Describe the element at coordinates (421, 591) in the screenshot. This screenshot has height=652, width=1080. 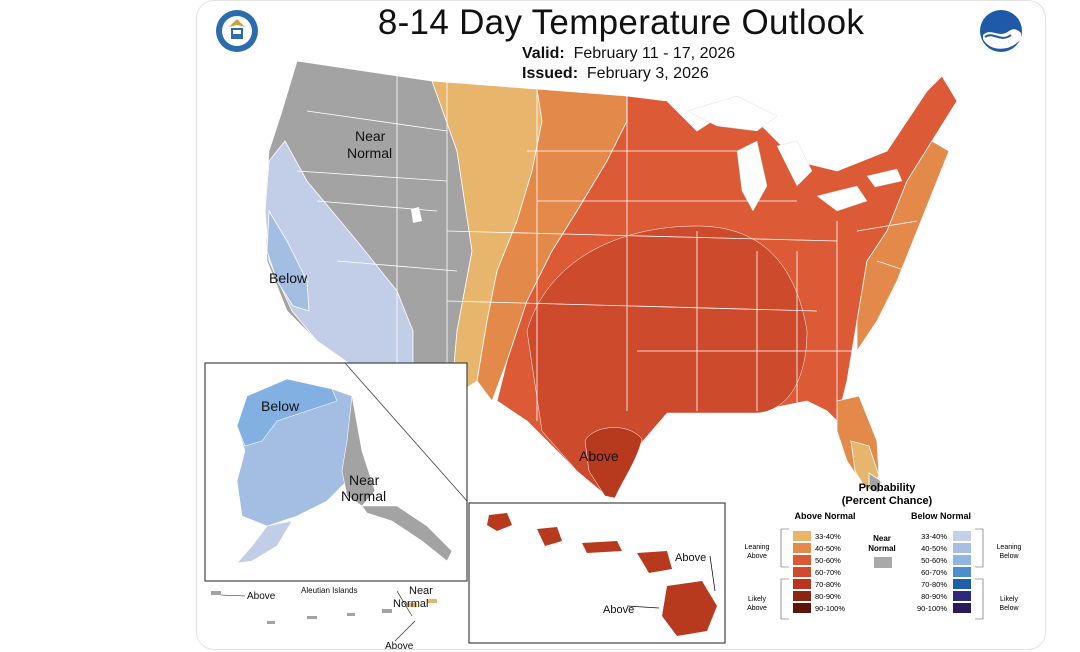
I see `aleutian-near-label-1: Near` at that location.